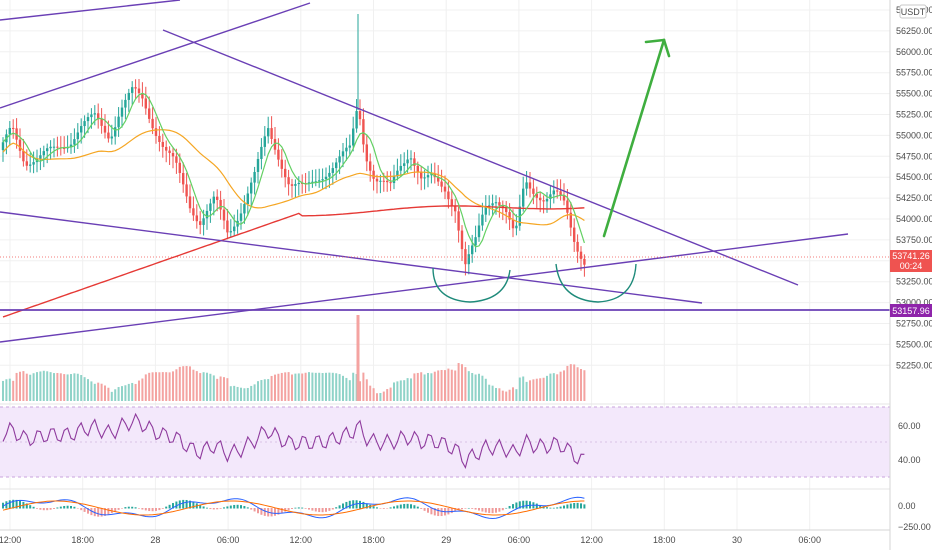  I want to click on bullish-arrow, so click(636, 138).